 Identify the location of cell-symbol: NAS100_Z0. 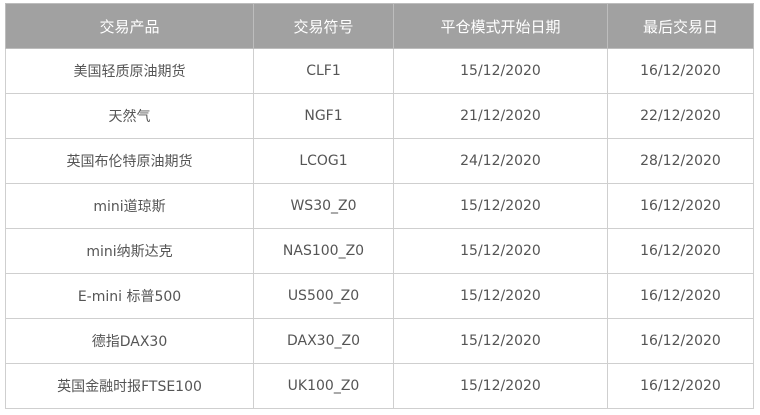
(323, 251).